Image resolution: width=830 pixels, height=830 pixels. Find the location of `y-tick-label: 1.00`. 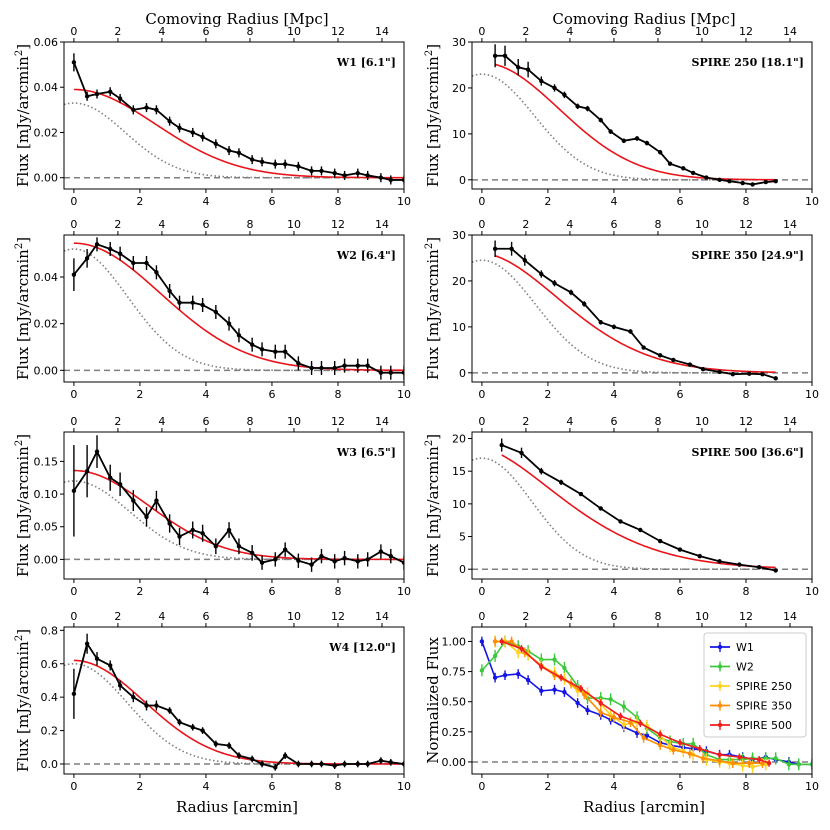

y-tick-label: 1.00 is located at coordinates (454, 641).